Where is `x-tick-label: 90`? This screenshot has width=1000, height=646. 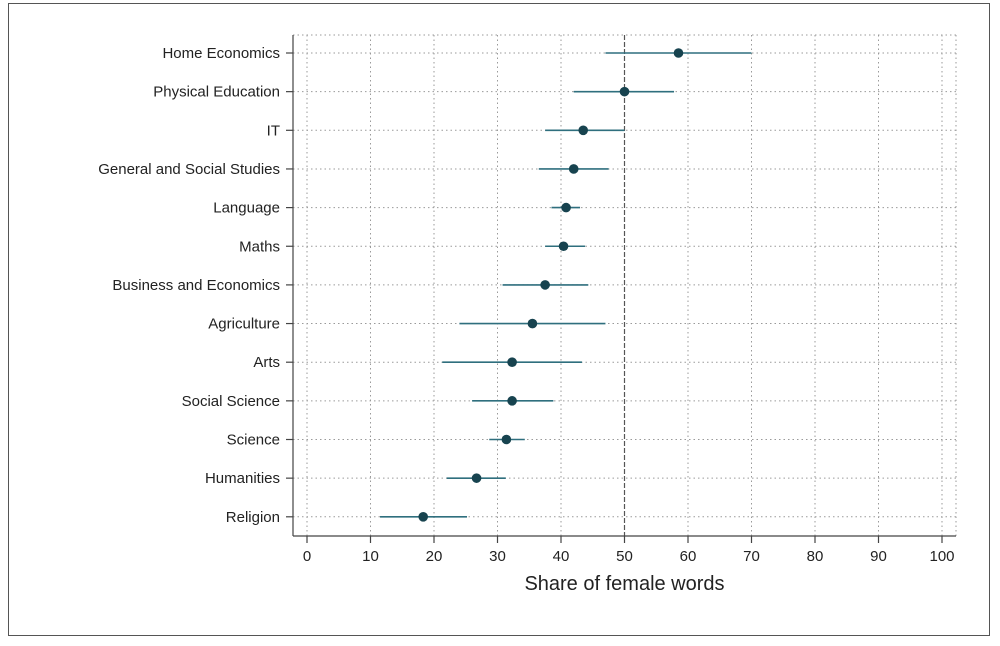
x-tick-label: 90 is located at coordinates (878, 556).